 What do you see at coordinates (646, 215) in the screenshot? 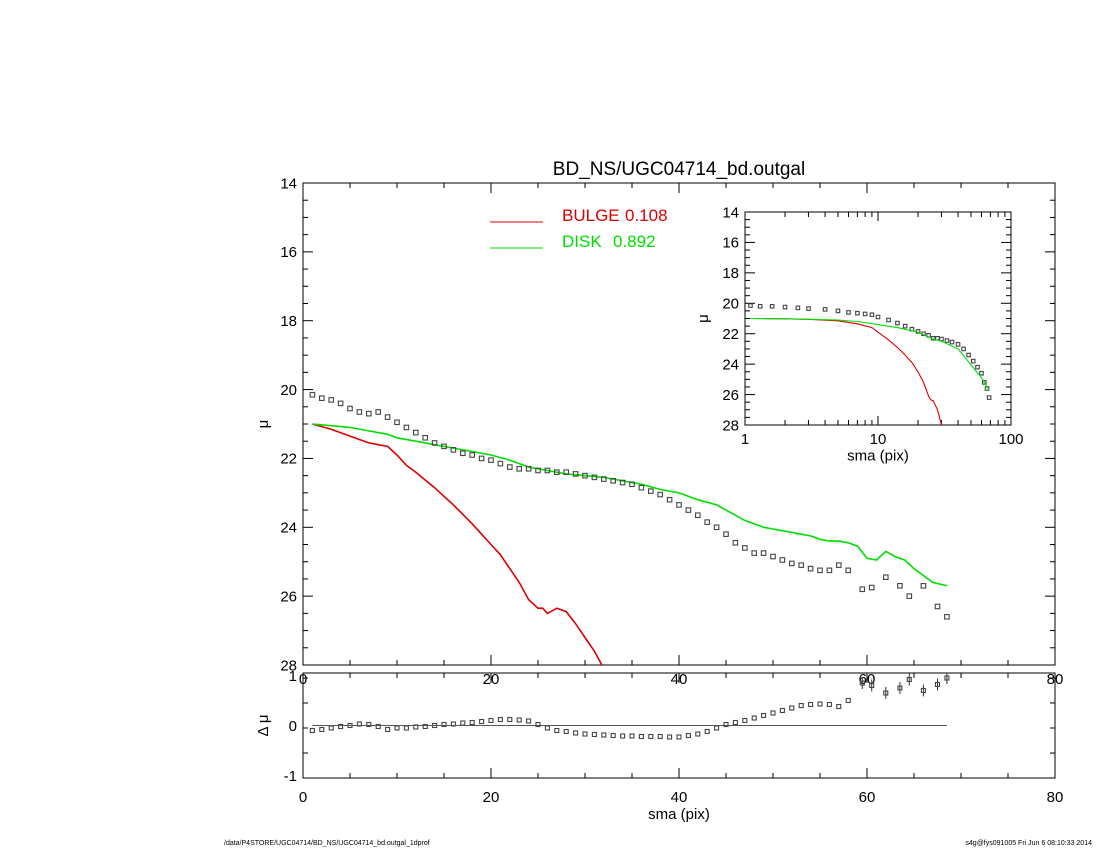
I see `legend-value-bulge: 0.108` at bounding box center [646, 215].